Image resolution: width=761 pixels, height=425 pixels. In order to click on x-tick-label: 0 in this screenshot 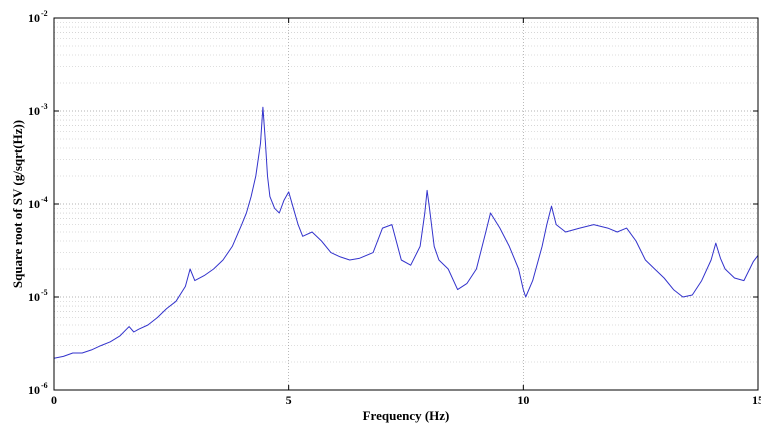, I will do `click(54, 400)`.